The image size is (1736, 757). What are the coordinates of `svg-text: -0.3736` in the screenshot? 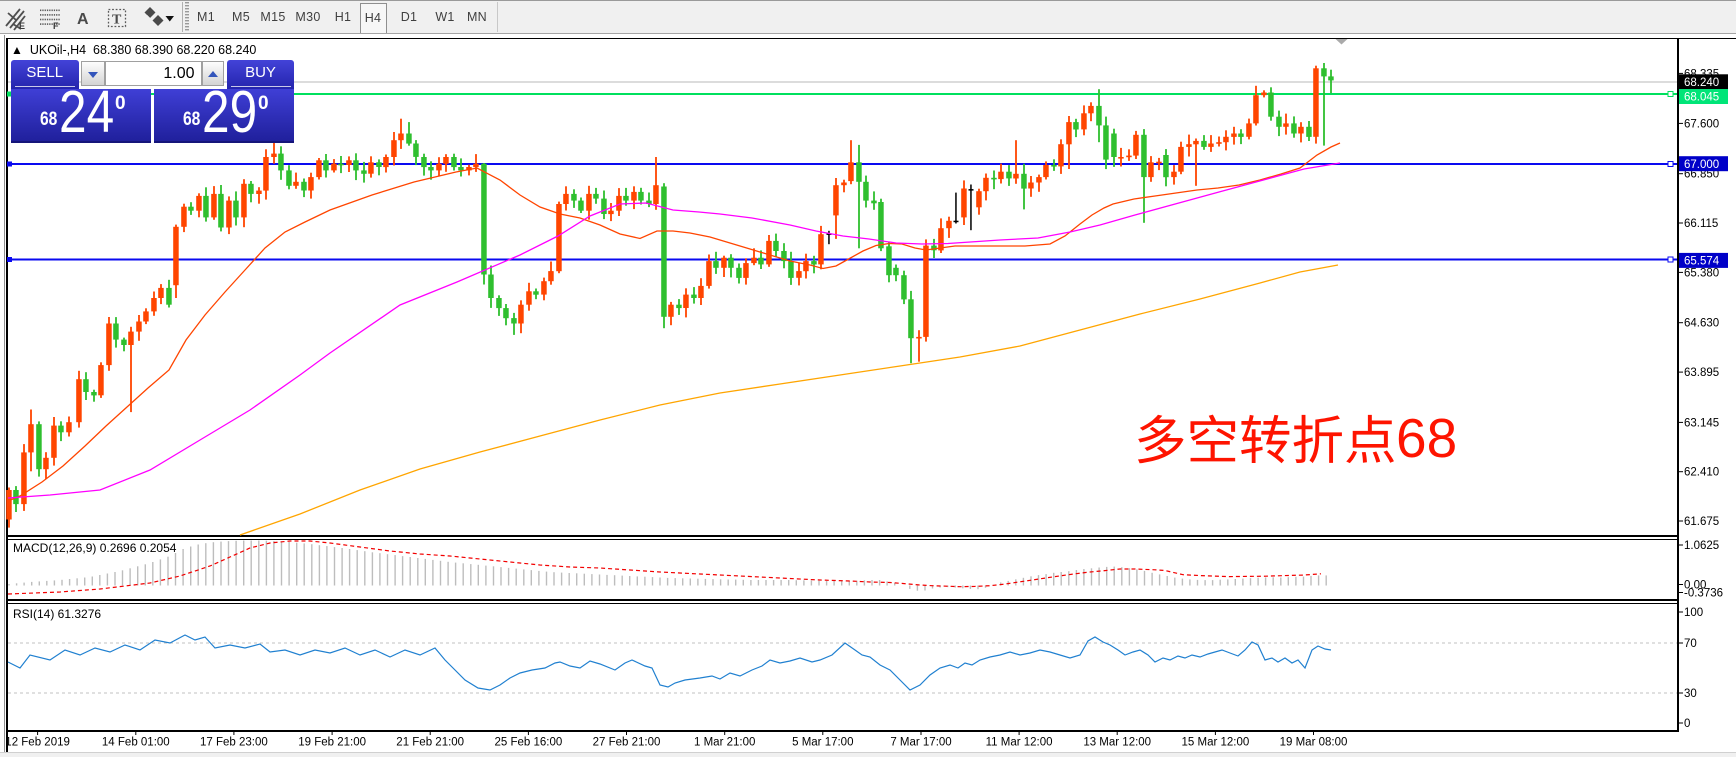 It's located at (1703, 594).